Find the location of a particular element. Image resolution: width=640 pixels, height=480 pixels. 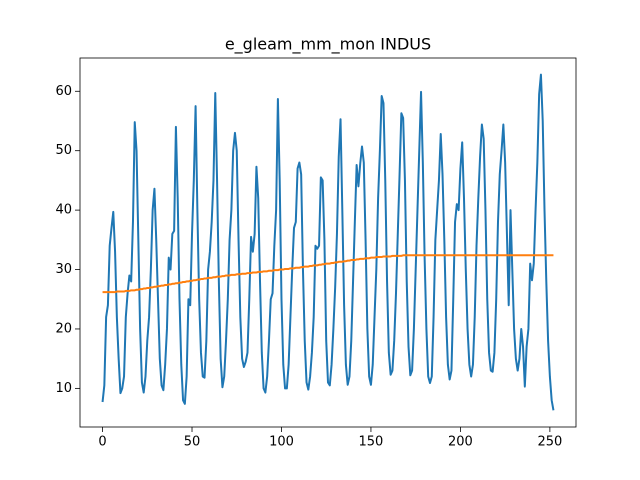

y-tick-label: 60 is located at coordinates (63, 91).